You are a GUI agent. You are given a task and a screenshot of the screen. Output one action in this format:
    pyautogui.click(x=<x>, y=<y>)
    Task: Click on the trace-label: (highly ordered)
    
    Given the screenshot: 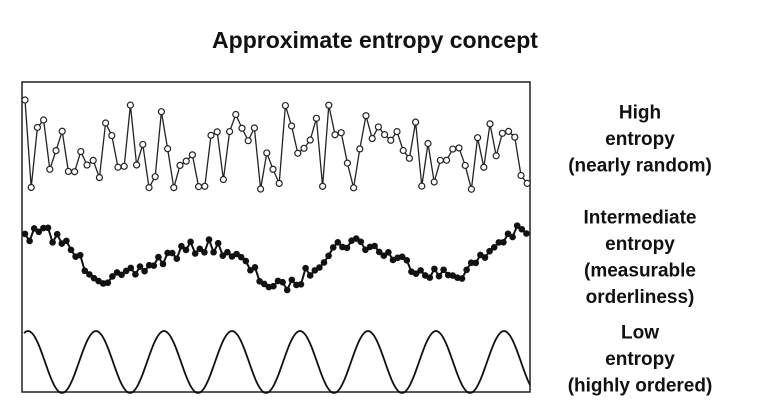 What is the action you would take?
    pyautogui.click(x=640, y=386)
    